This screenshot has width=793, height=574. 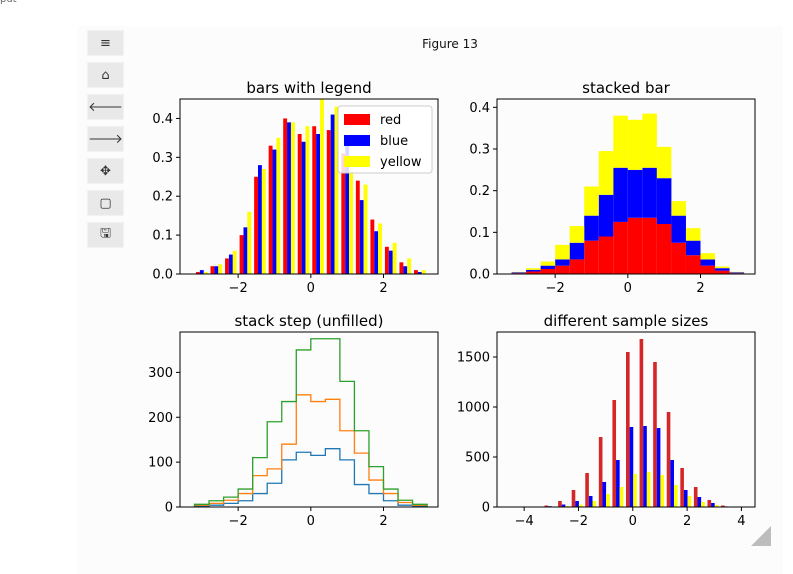 I want to click on legend-label-red: red, so click(x=390, y=120).